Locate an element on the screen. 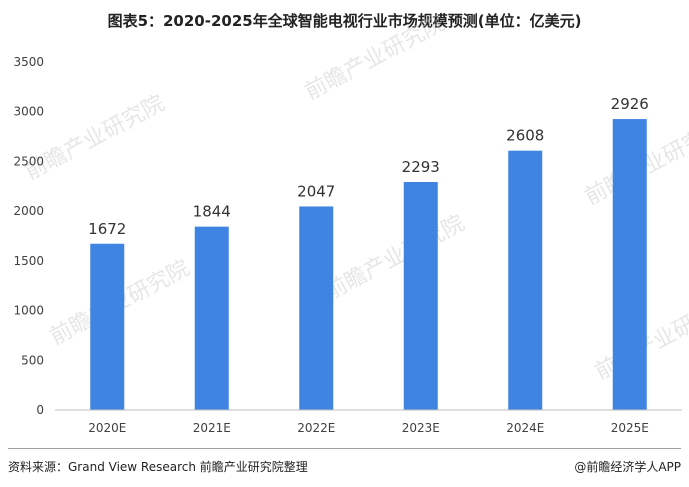 The height and width of the screenshot is (487, 689). x-axis: 2020E 2021E 2022E 2023E 2024E 2025E is located at coordinates (368, 422).